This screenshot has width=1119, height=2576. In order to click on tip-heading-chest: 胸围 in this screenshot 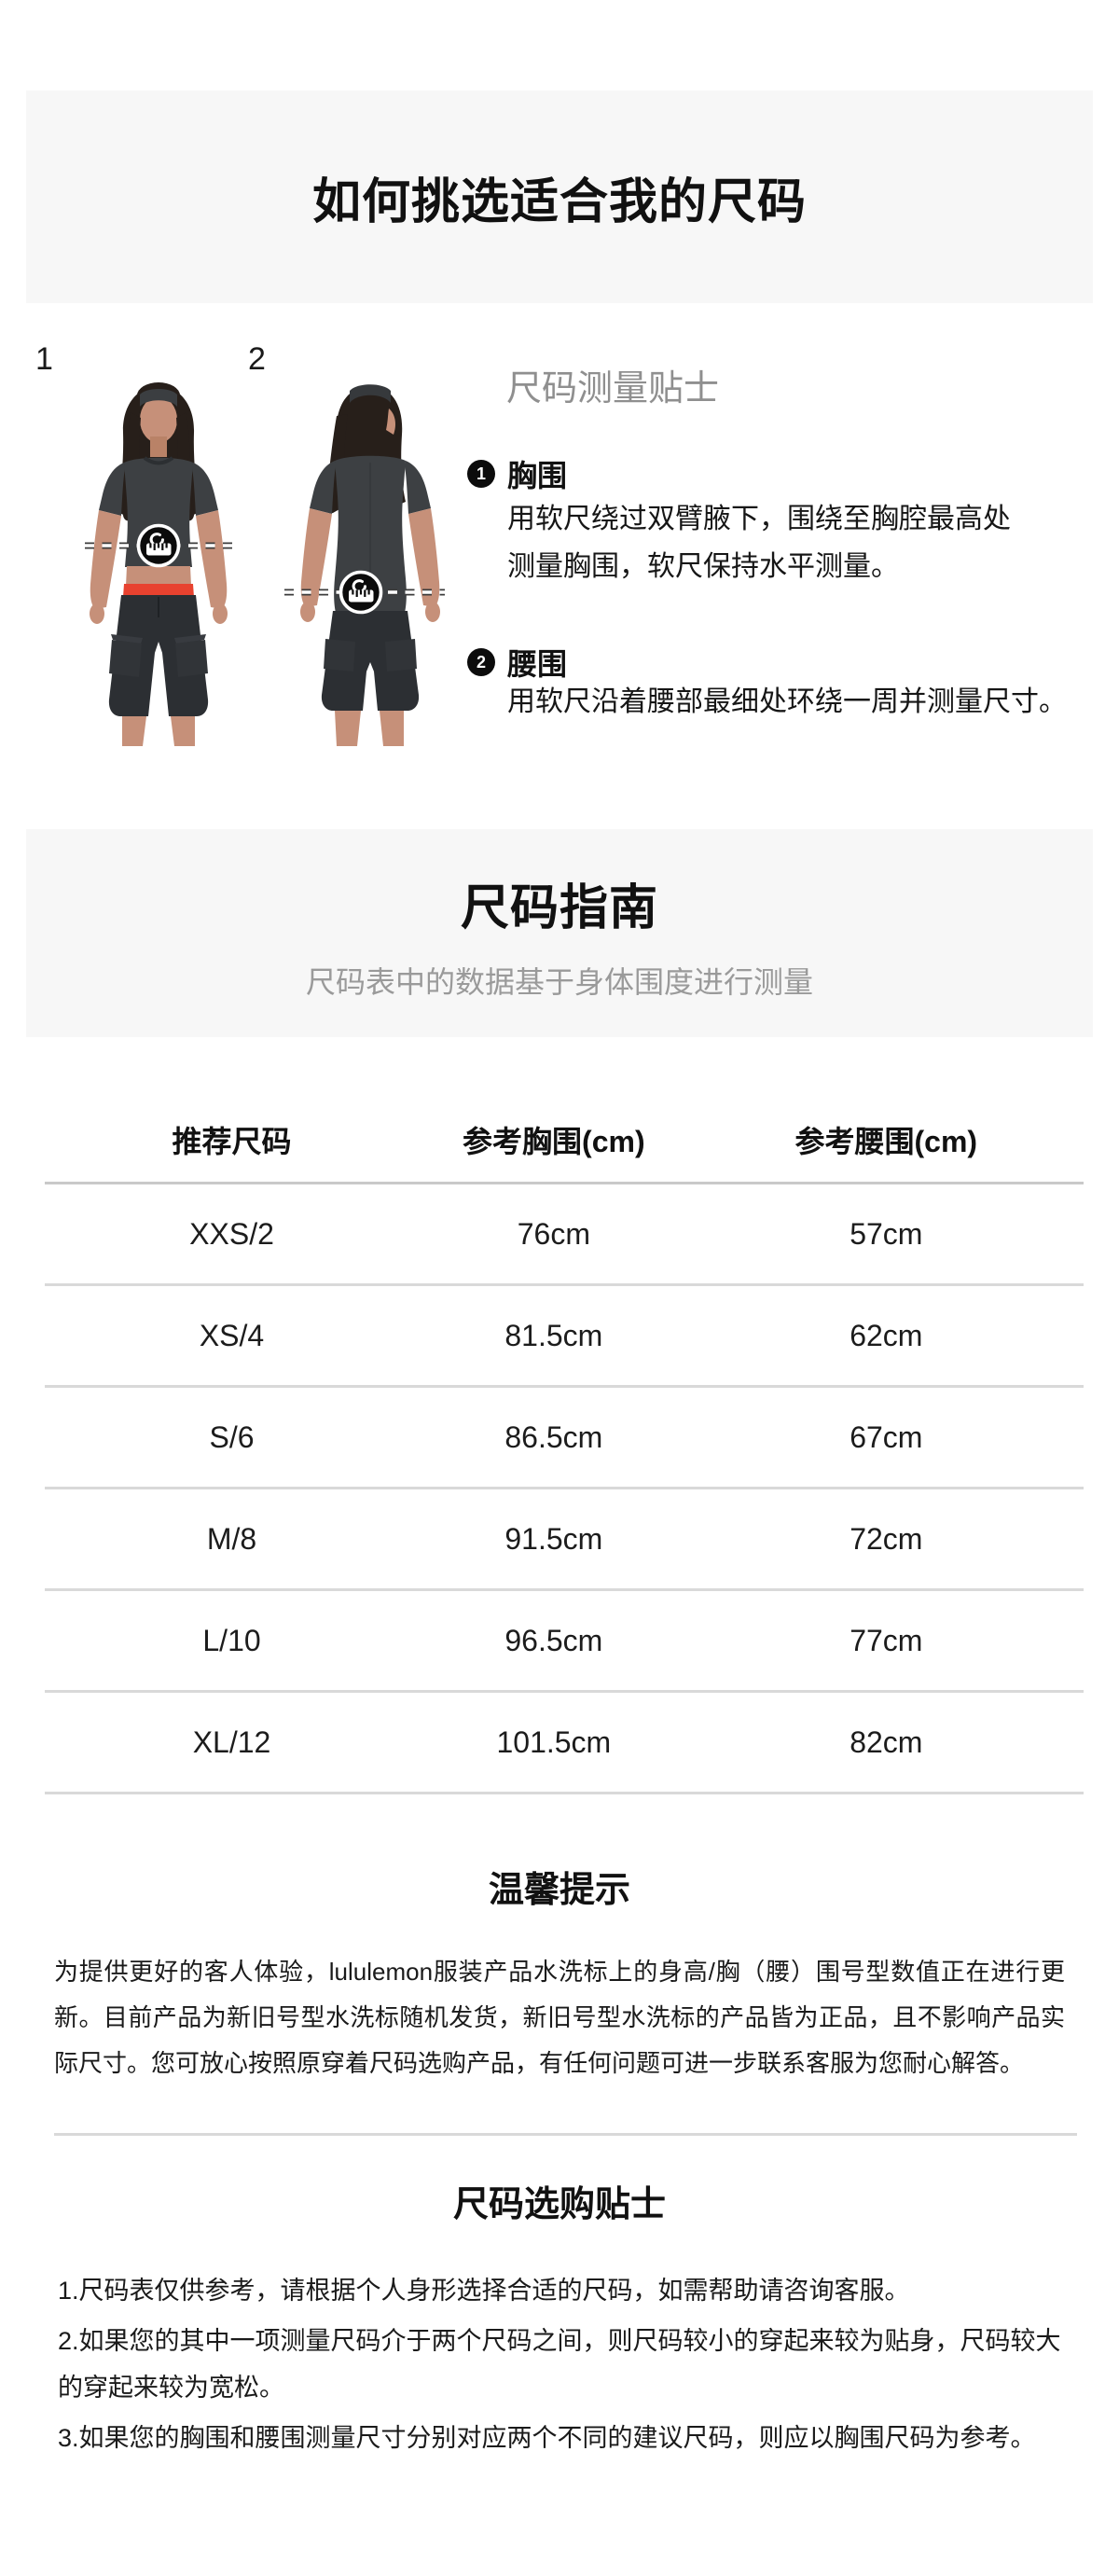, I will do `click(537, 475)`.